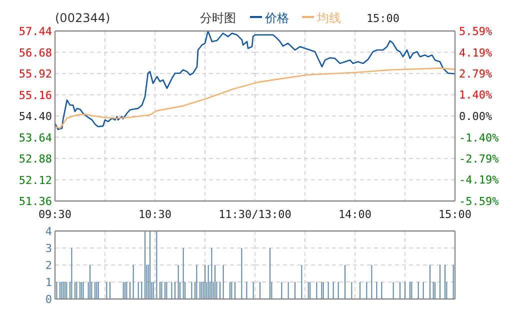 The image size is (505, 330). What do you see at coordinates (48, 265) in the screenshot?
I see `y-tick-label: 2` at bounding box center [48, 265].